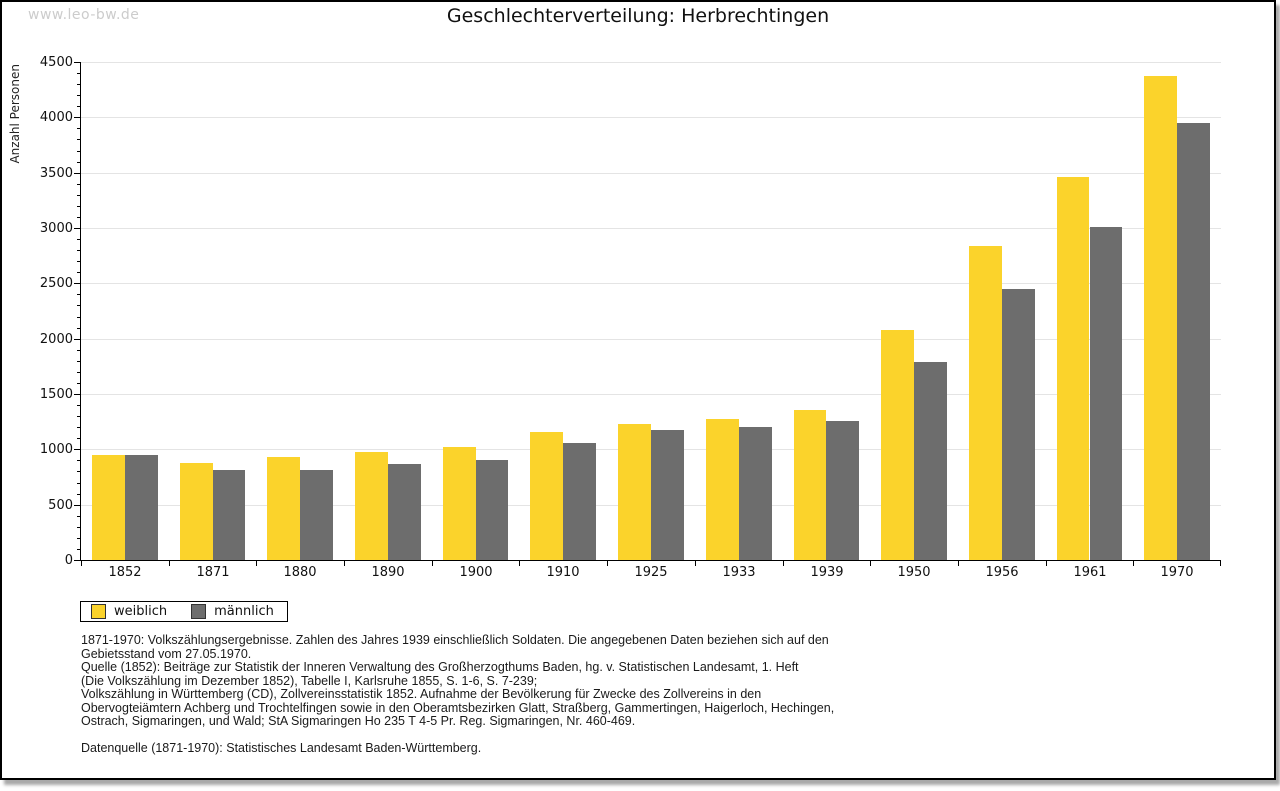 The image size is (1280, 791). I want to click on x-tick-label: 1925, so click(651, 572).